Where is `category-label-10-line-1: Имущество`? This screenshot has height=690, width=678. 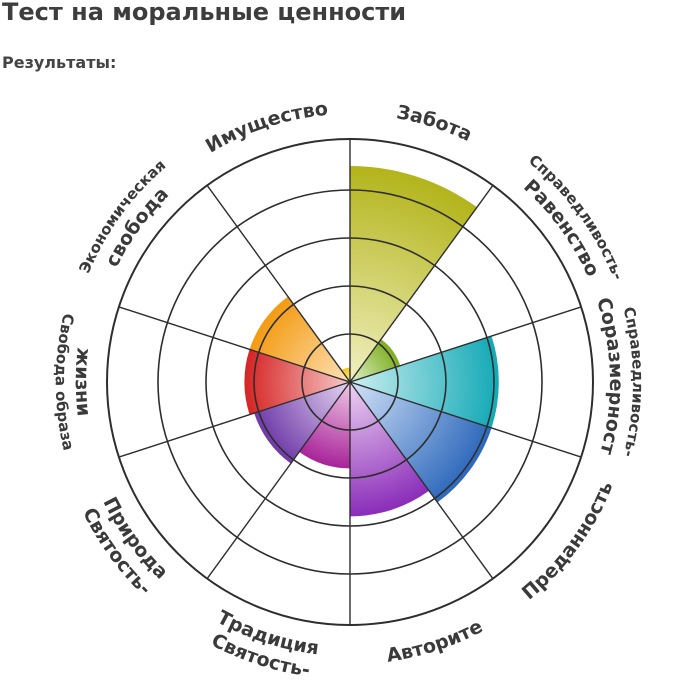 category-label-10-line-1: Имущество is located at coordinates (265, 128).